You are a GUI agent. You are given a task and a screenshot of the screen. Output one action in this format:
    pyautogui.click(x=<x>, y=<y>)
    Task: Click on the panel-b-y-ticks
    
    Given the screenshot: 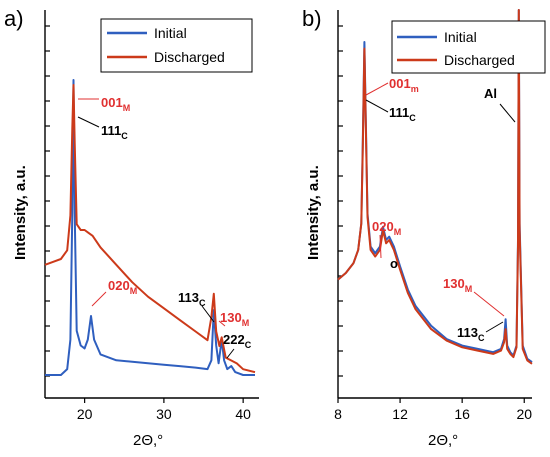 What is the action you would take?
    pyautogui.click(x=340, y=201)
    